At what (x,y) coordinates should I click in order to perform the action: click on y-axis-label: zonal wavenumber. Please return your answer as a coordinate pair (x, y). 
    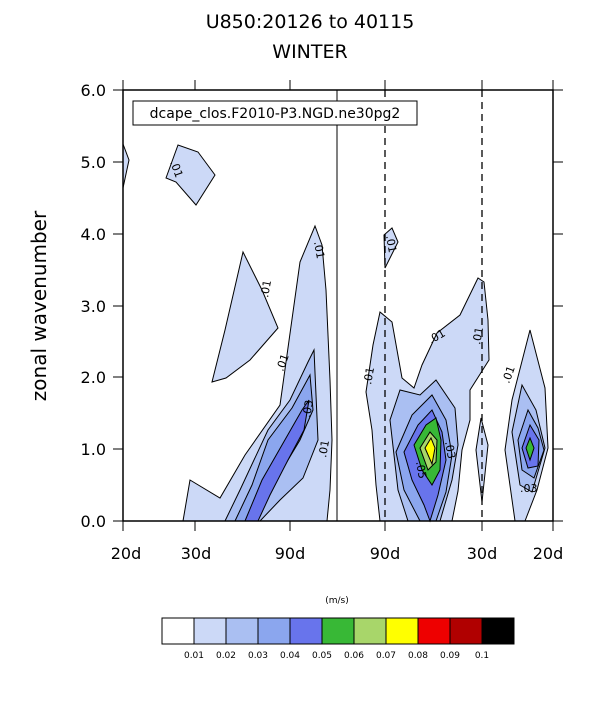
    Looking at the image, I should click on (39, 305).